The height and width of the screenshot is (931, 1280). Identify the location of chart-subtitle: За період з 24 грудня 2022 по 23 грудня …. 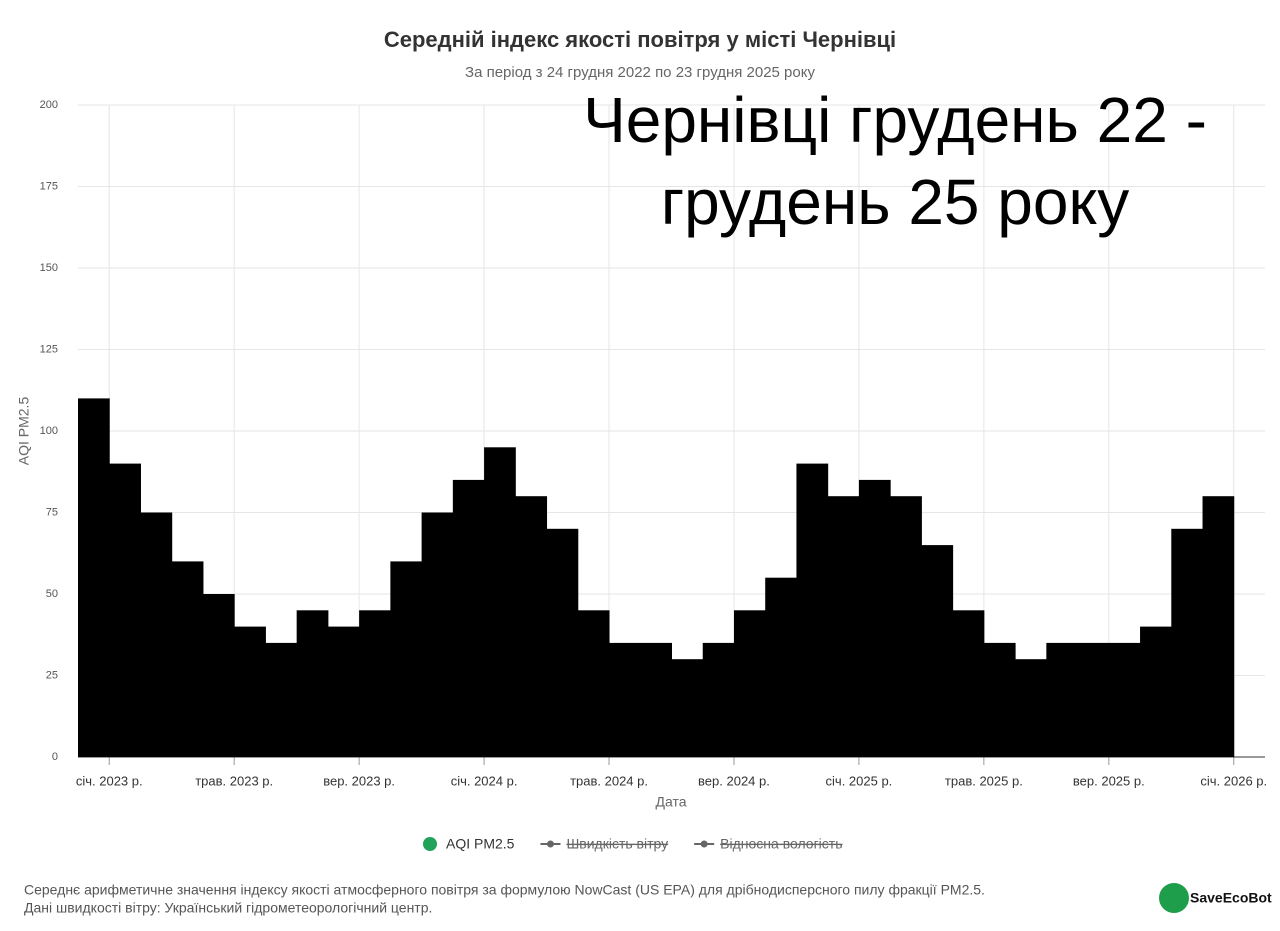
(640, 72).